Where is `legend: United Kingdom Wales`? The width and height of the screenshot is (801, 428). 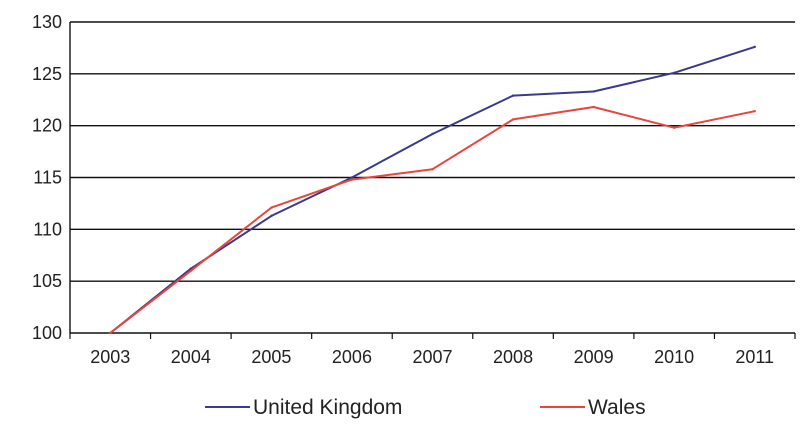
legend: United Kingdom Wales is located at coordinates (425, 407).